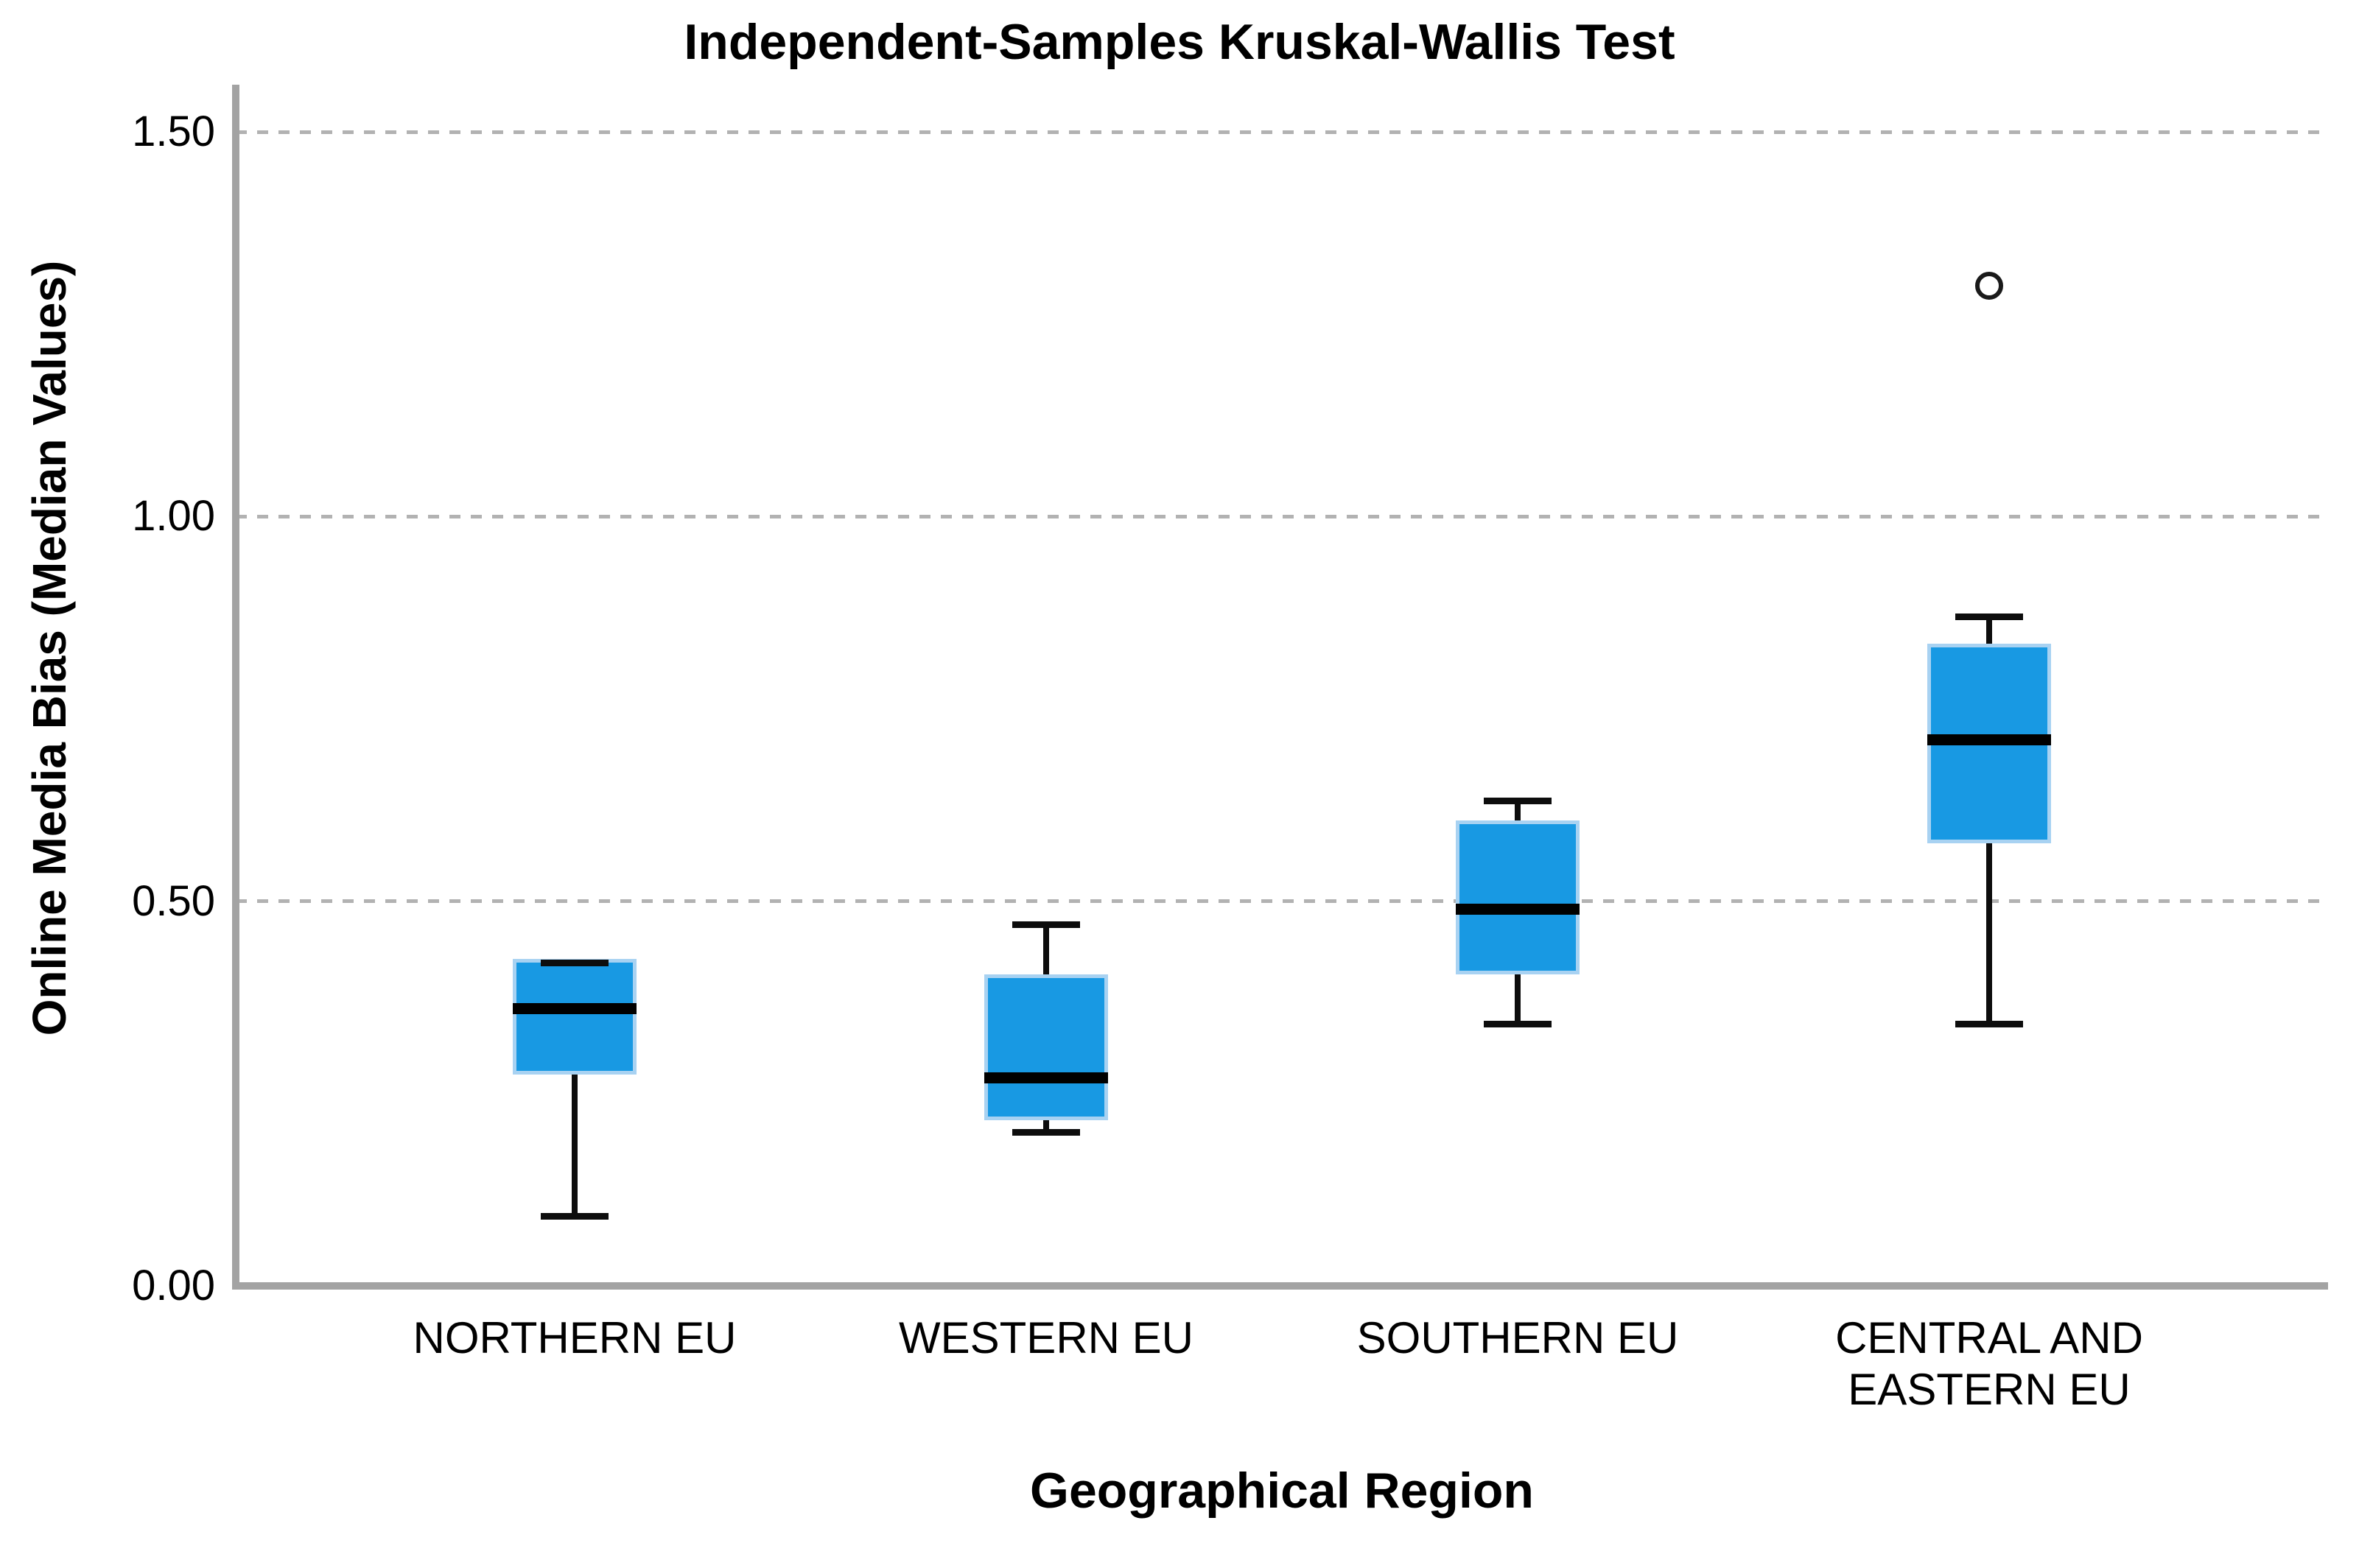 The height and width of the screenshot is (1568, 2359). What do you see at coordinates (1282, 1491) in the screenshot?
I see `x-axis-title: Geographical Region` at bounding box center [1282, 1491].